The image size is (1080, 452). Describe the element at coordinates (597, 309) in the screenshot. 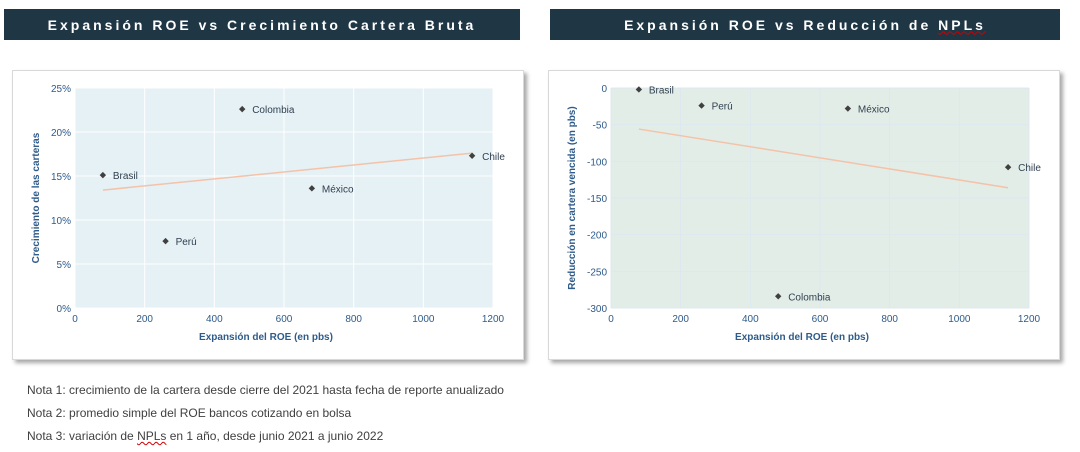

I see `right-y-tick-6: -300` at that location.